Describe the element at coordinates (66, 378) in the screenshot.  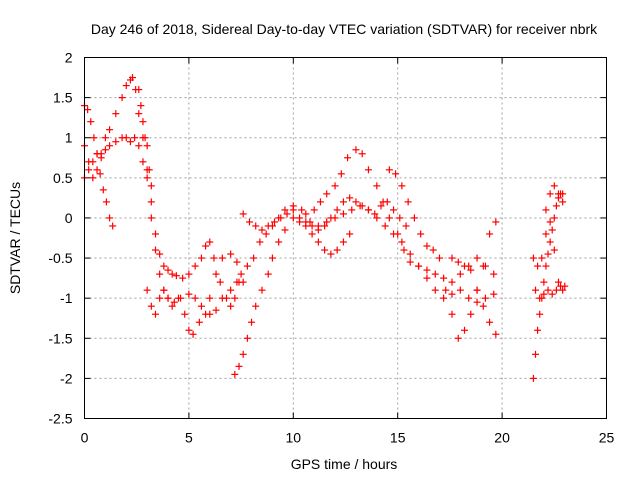
I see `y-tick-label: -2` at that location.